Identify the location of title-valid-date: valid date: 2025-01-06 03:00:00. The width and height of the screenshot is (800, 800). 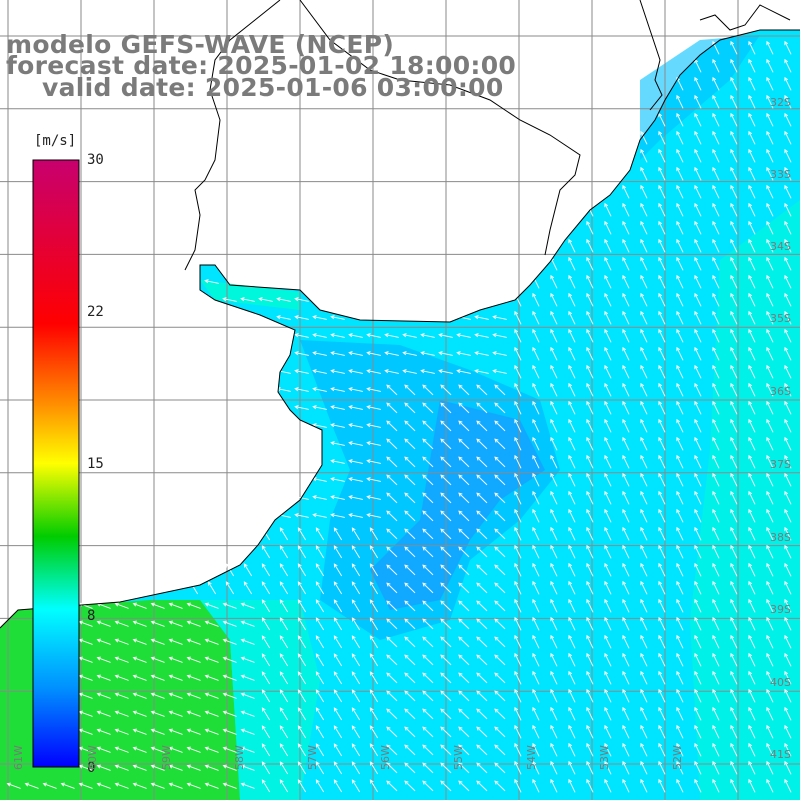
(273, 87).